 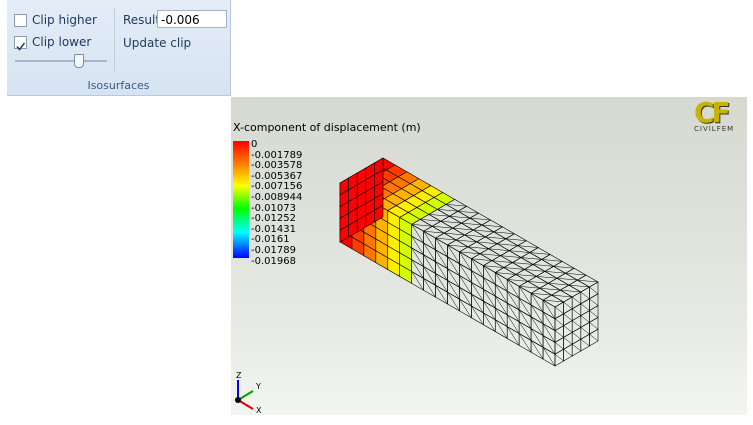 I want to click on legend-label: -0.01968, so click(x=273, y=261).